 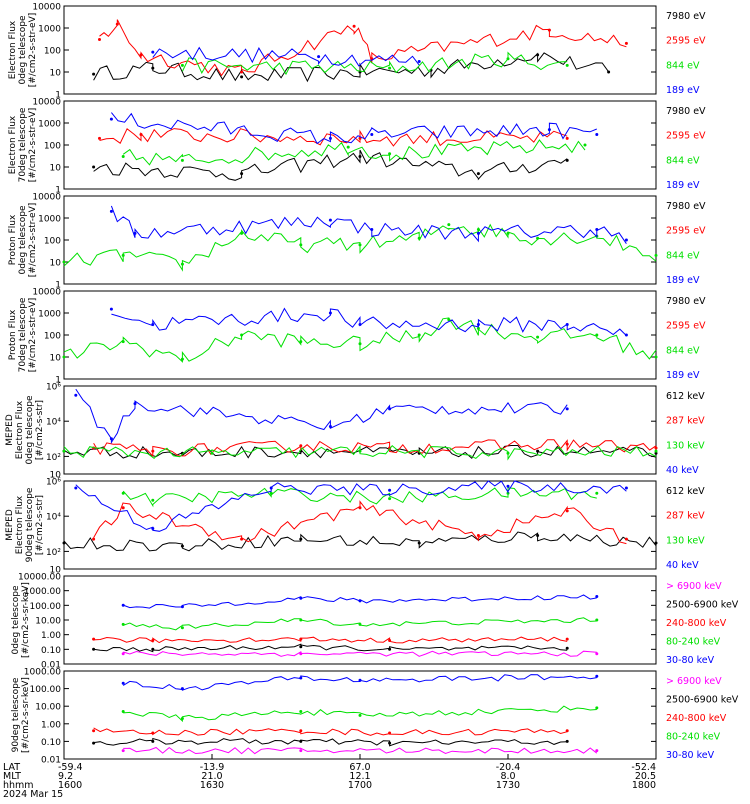 I want to click on x-tick-hhmm: 1800, so click(x=644, y=785).